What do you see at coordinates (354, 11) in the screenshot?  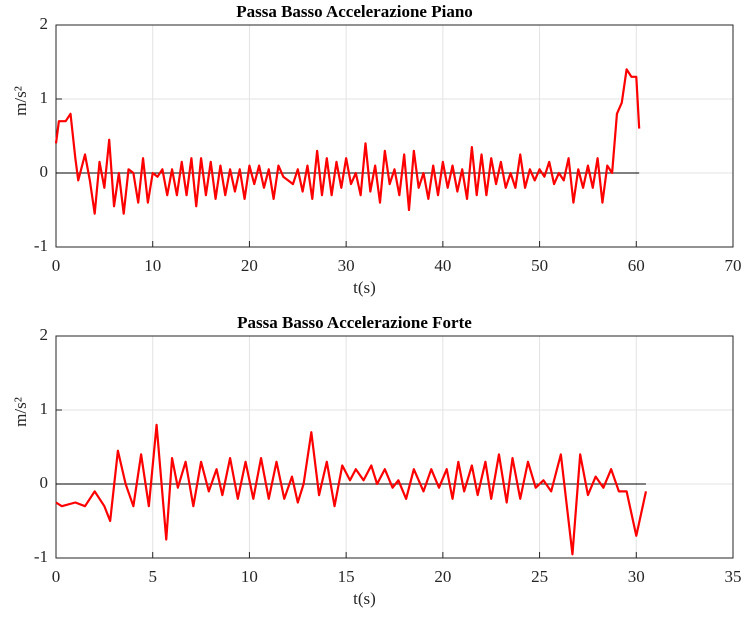 I see `chart-title: Passa Basso Accelerazione Piano` at bounding box center [354, 11].